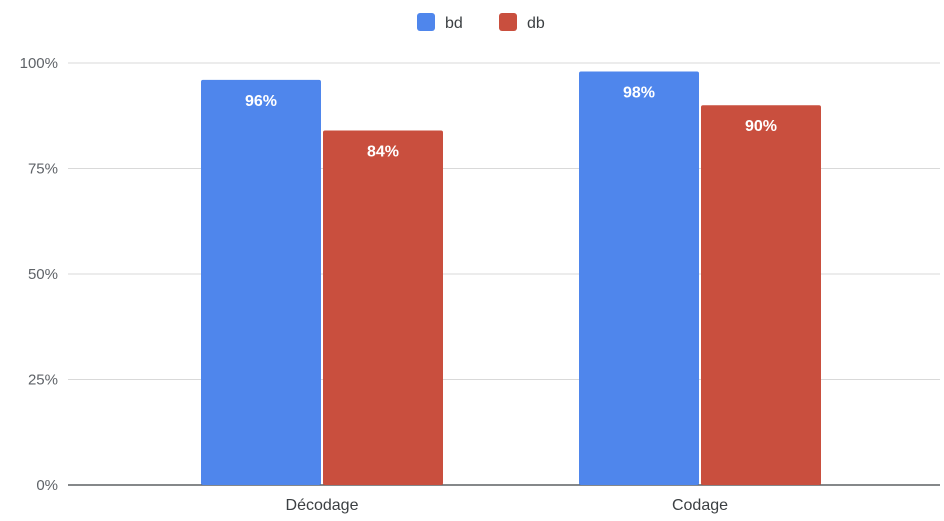 This screenshot has width=944, height=521. What do you see at coordinates (43, 380) in the screenshot?
I see `y-tick-label: 25%` at bounding box center [43, 380].